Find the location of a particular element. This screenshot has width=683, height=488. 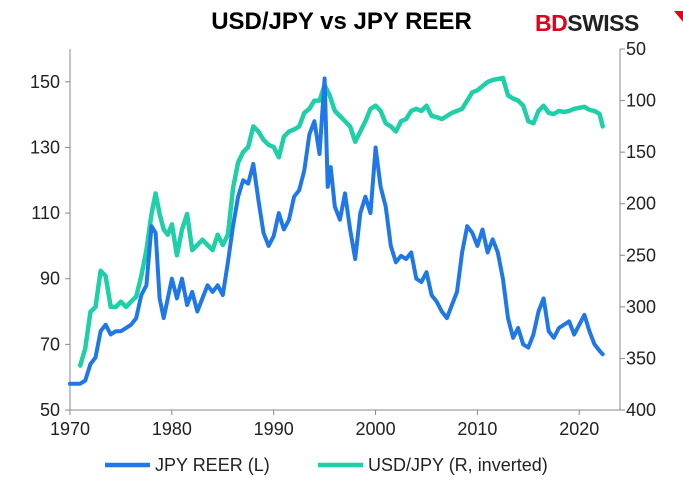

right-tick-label: 350 is located at coordinates (641, 358).